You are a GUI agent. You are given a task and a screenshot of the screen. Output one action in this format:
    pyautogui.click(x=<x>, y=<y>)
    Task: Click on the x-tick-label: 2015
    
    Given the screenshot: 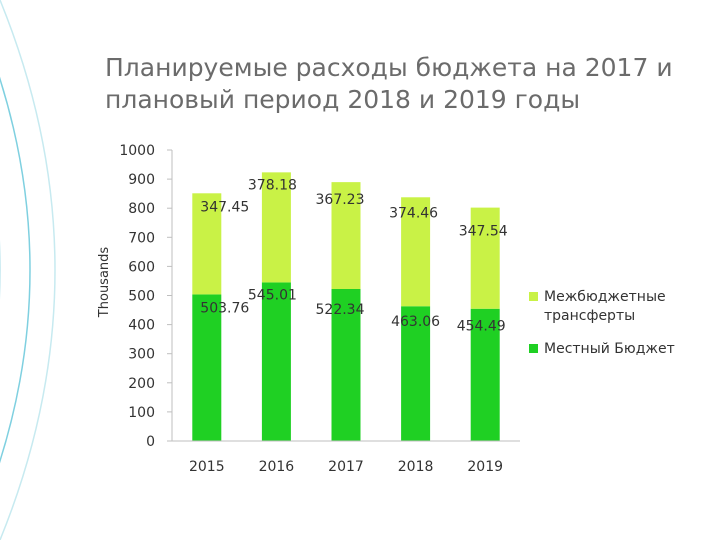 What is the action you would take?
    pyautogui.click(x=207, y=467)
    